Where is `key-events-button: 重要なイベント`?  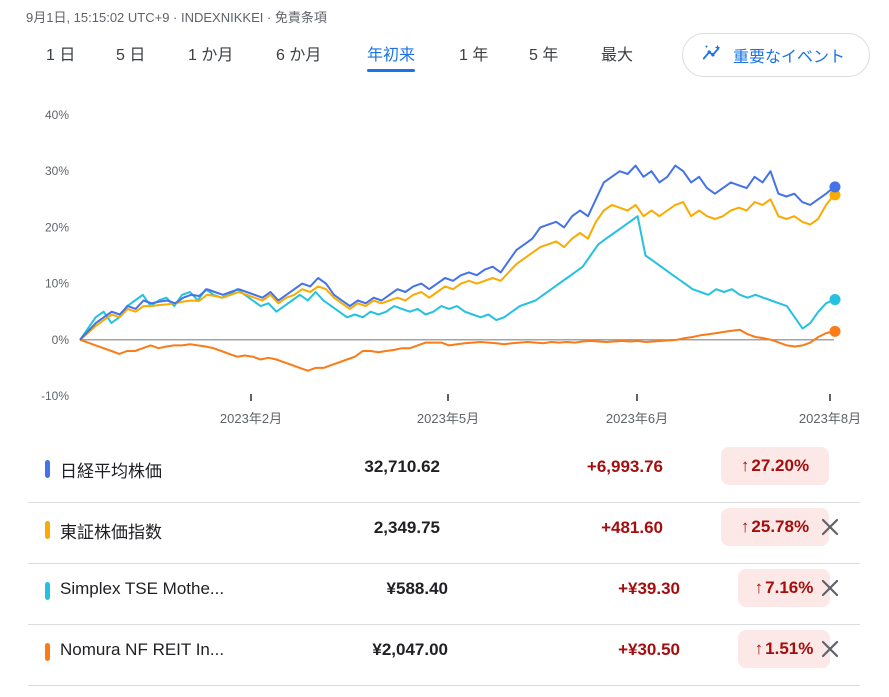 key-events-button: 重要なイベント is located at coordinates (776, 55).